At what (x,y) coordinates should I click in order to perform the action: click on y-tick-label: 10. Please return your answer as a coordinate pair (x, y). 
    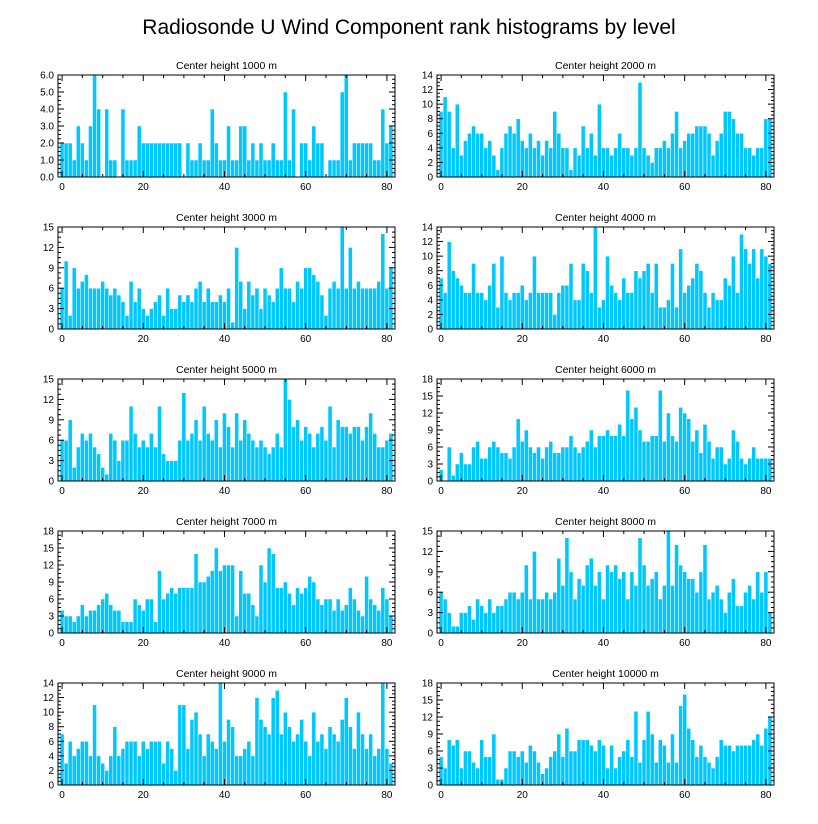
    Looking at the image, I should click on (428, 105).